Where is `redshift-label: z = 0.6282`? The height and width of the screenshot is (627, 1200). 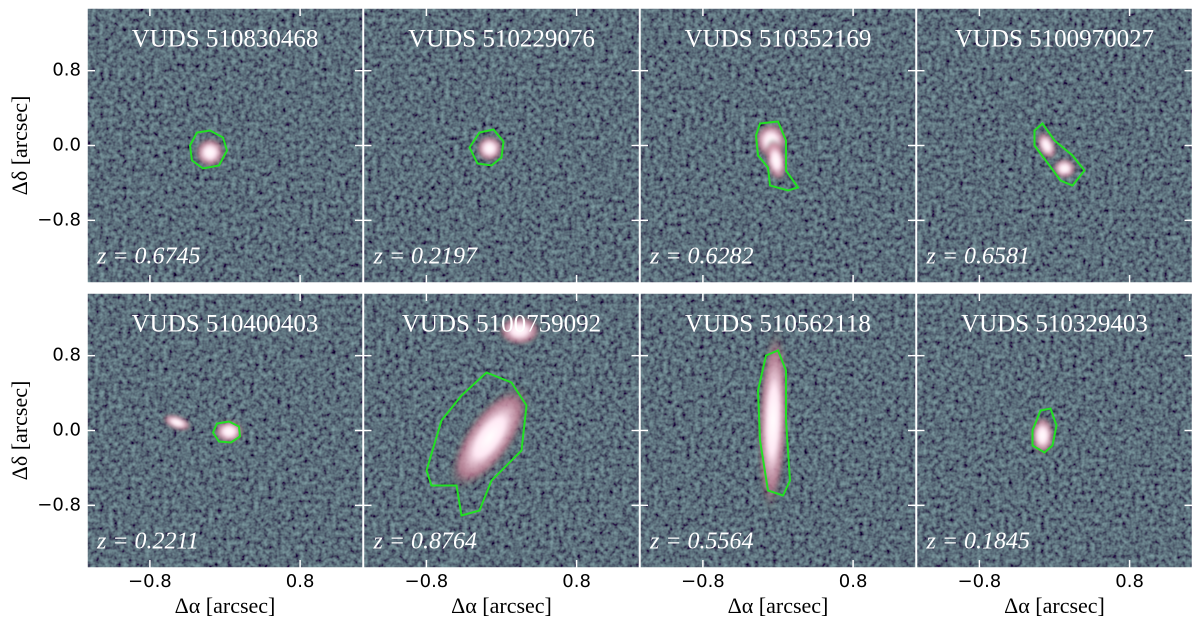 redshift-label: z = 0.6282 is located at coordinates (701, 257).